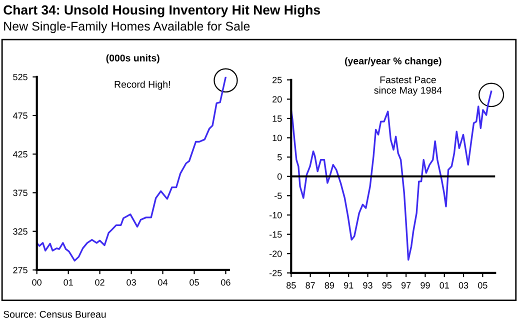 The image size is (519, 330). Describe the element at coordinates (408, 86) in the screenshot. I see `annotation: Fastest Pace since May 1984` at that location.